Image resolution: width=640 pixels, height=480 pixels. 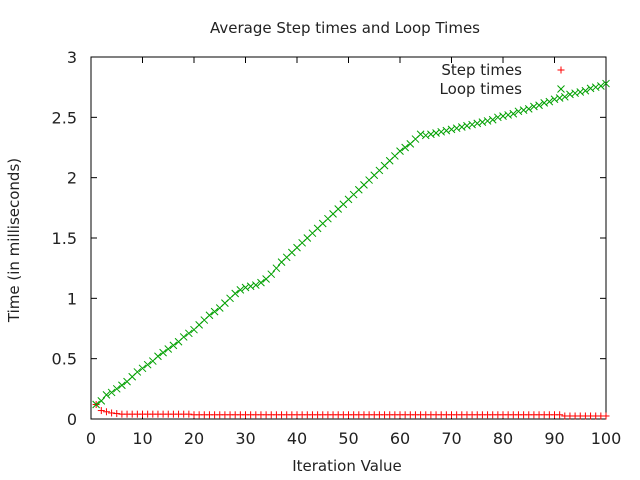 I want to click on legend-label-loop-times: Loop times, so click(x=481, y=89).